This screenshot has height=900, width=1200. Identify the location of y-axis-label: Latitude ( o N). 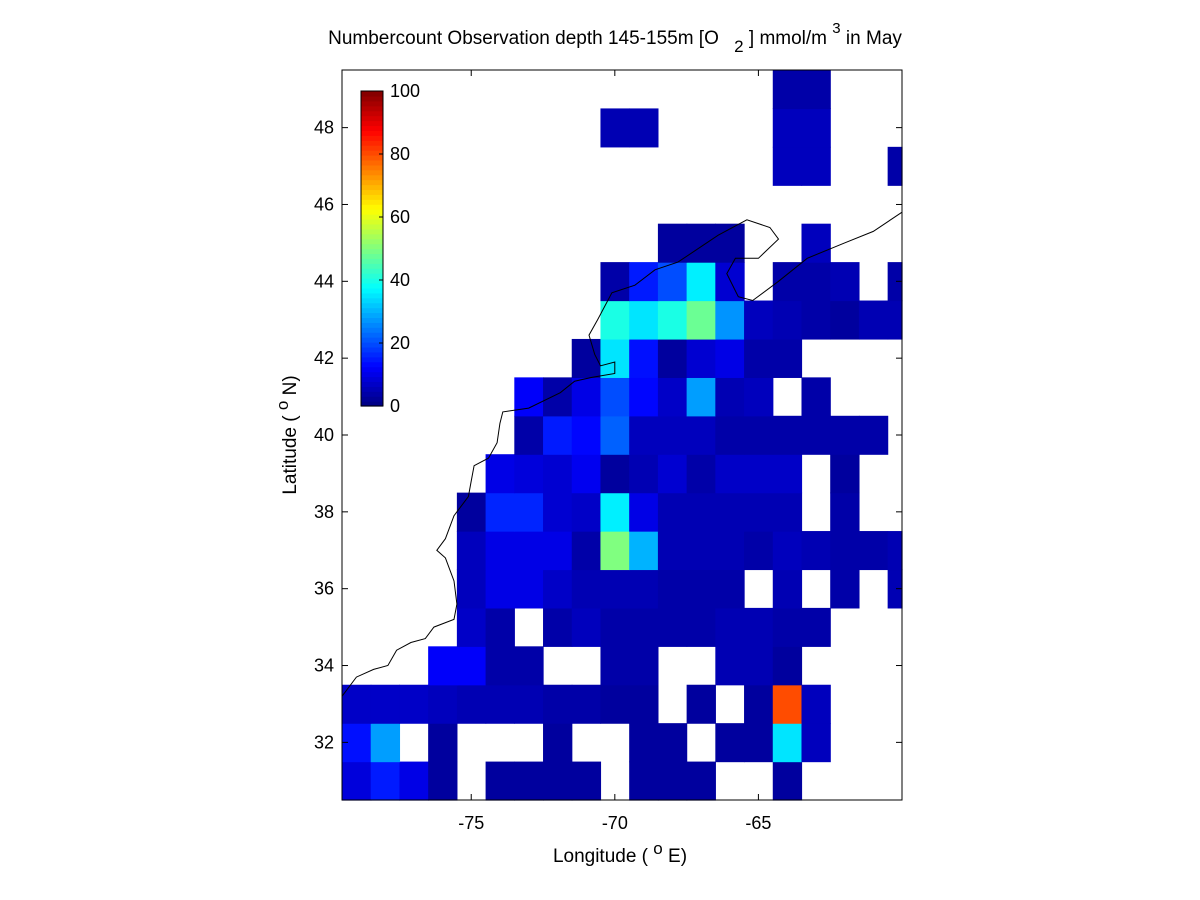
(286, 434).